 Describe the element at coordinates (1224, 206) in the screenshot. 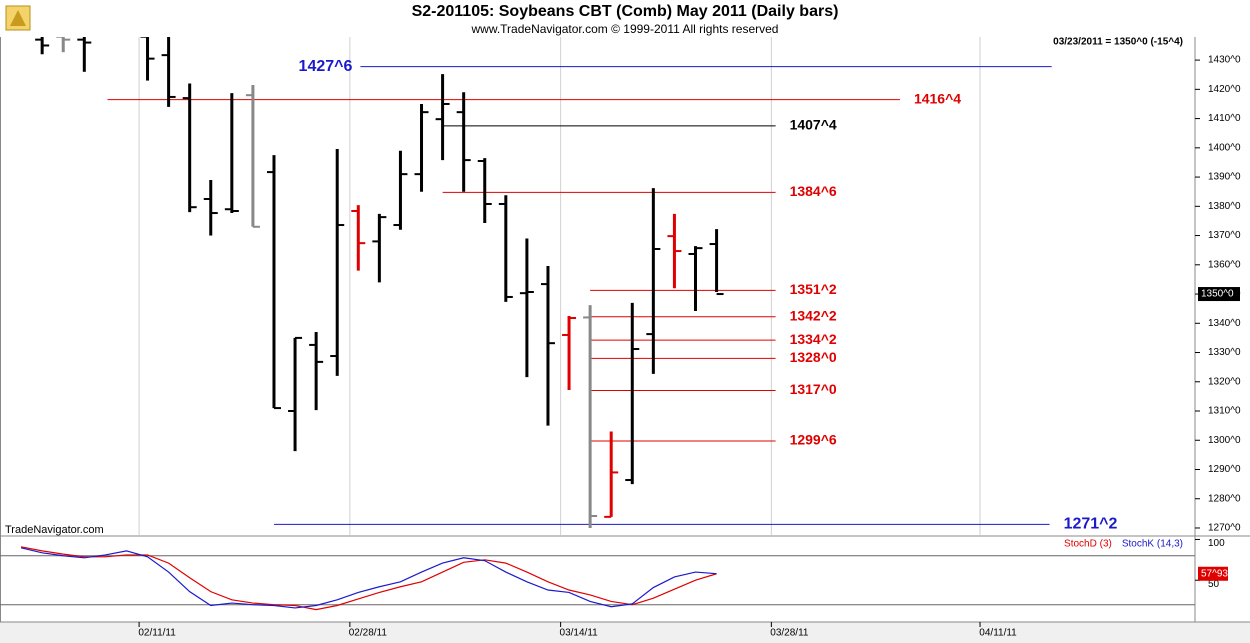

I see `y-tick-label: 1380^0` at that location.